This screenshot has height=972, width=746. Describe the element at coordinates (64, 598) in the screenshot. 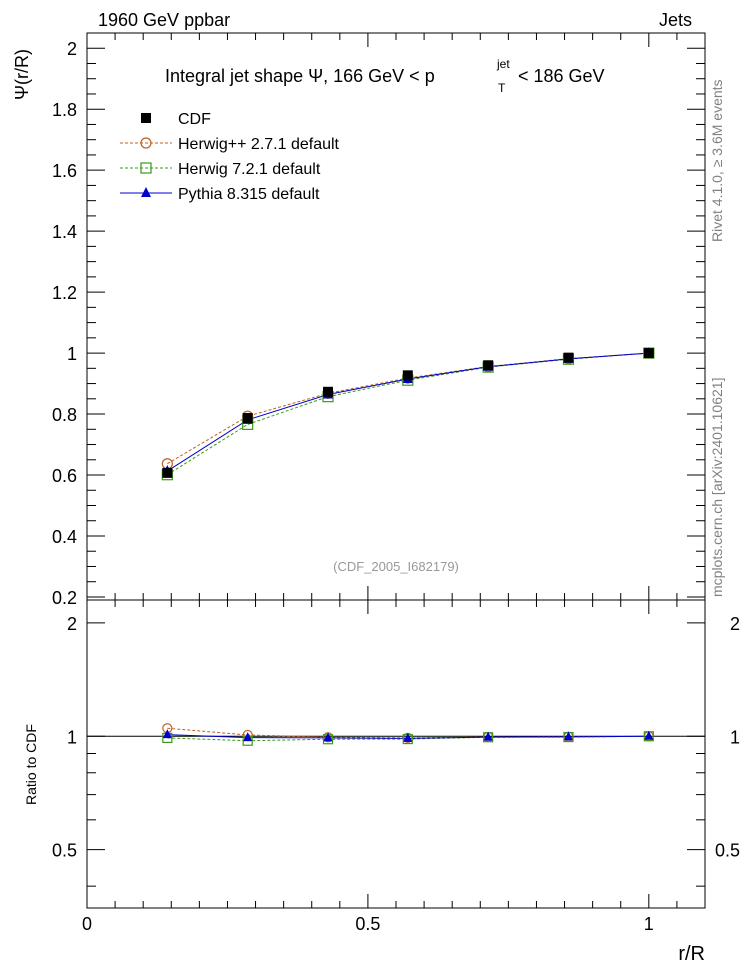

I see `y-tick-label: 0.2` at that location.